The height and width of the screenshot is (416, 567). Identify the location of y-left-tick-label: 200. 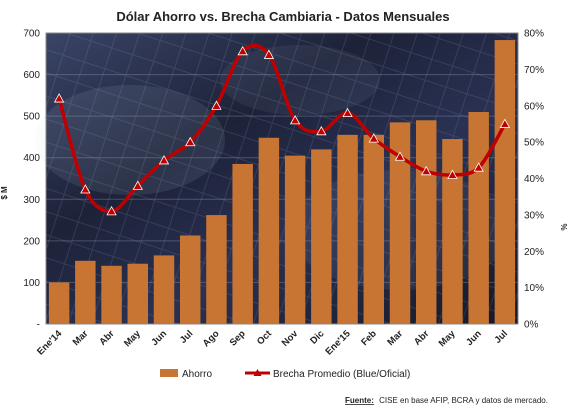
(31, 241).